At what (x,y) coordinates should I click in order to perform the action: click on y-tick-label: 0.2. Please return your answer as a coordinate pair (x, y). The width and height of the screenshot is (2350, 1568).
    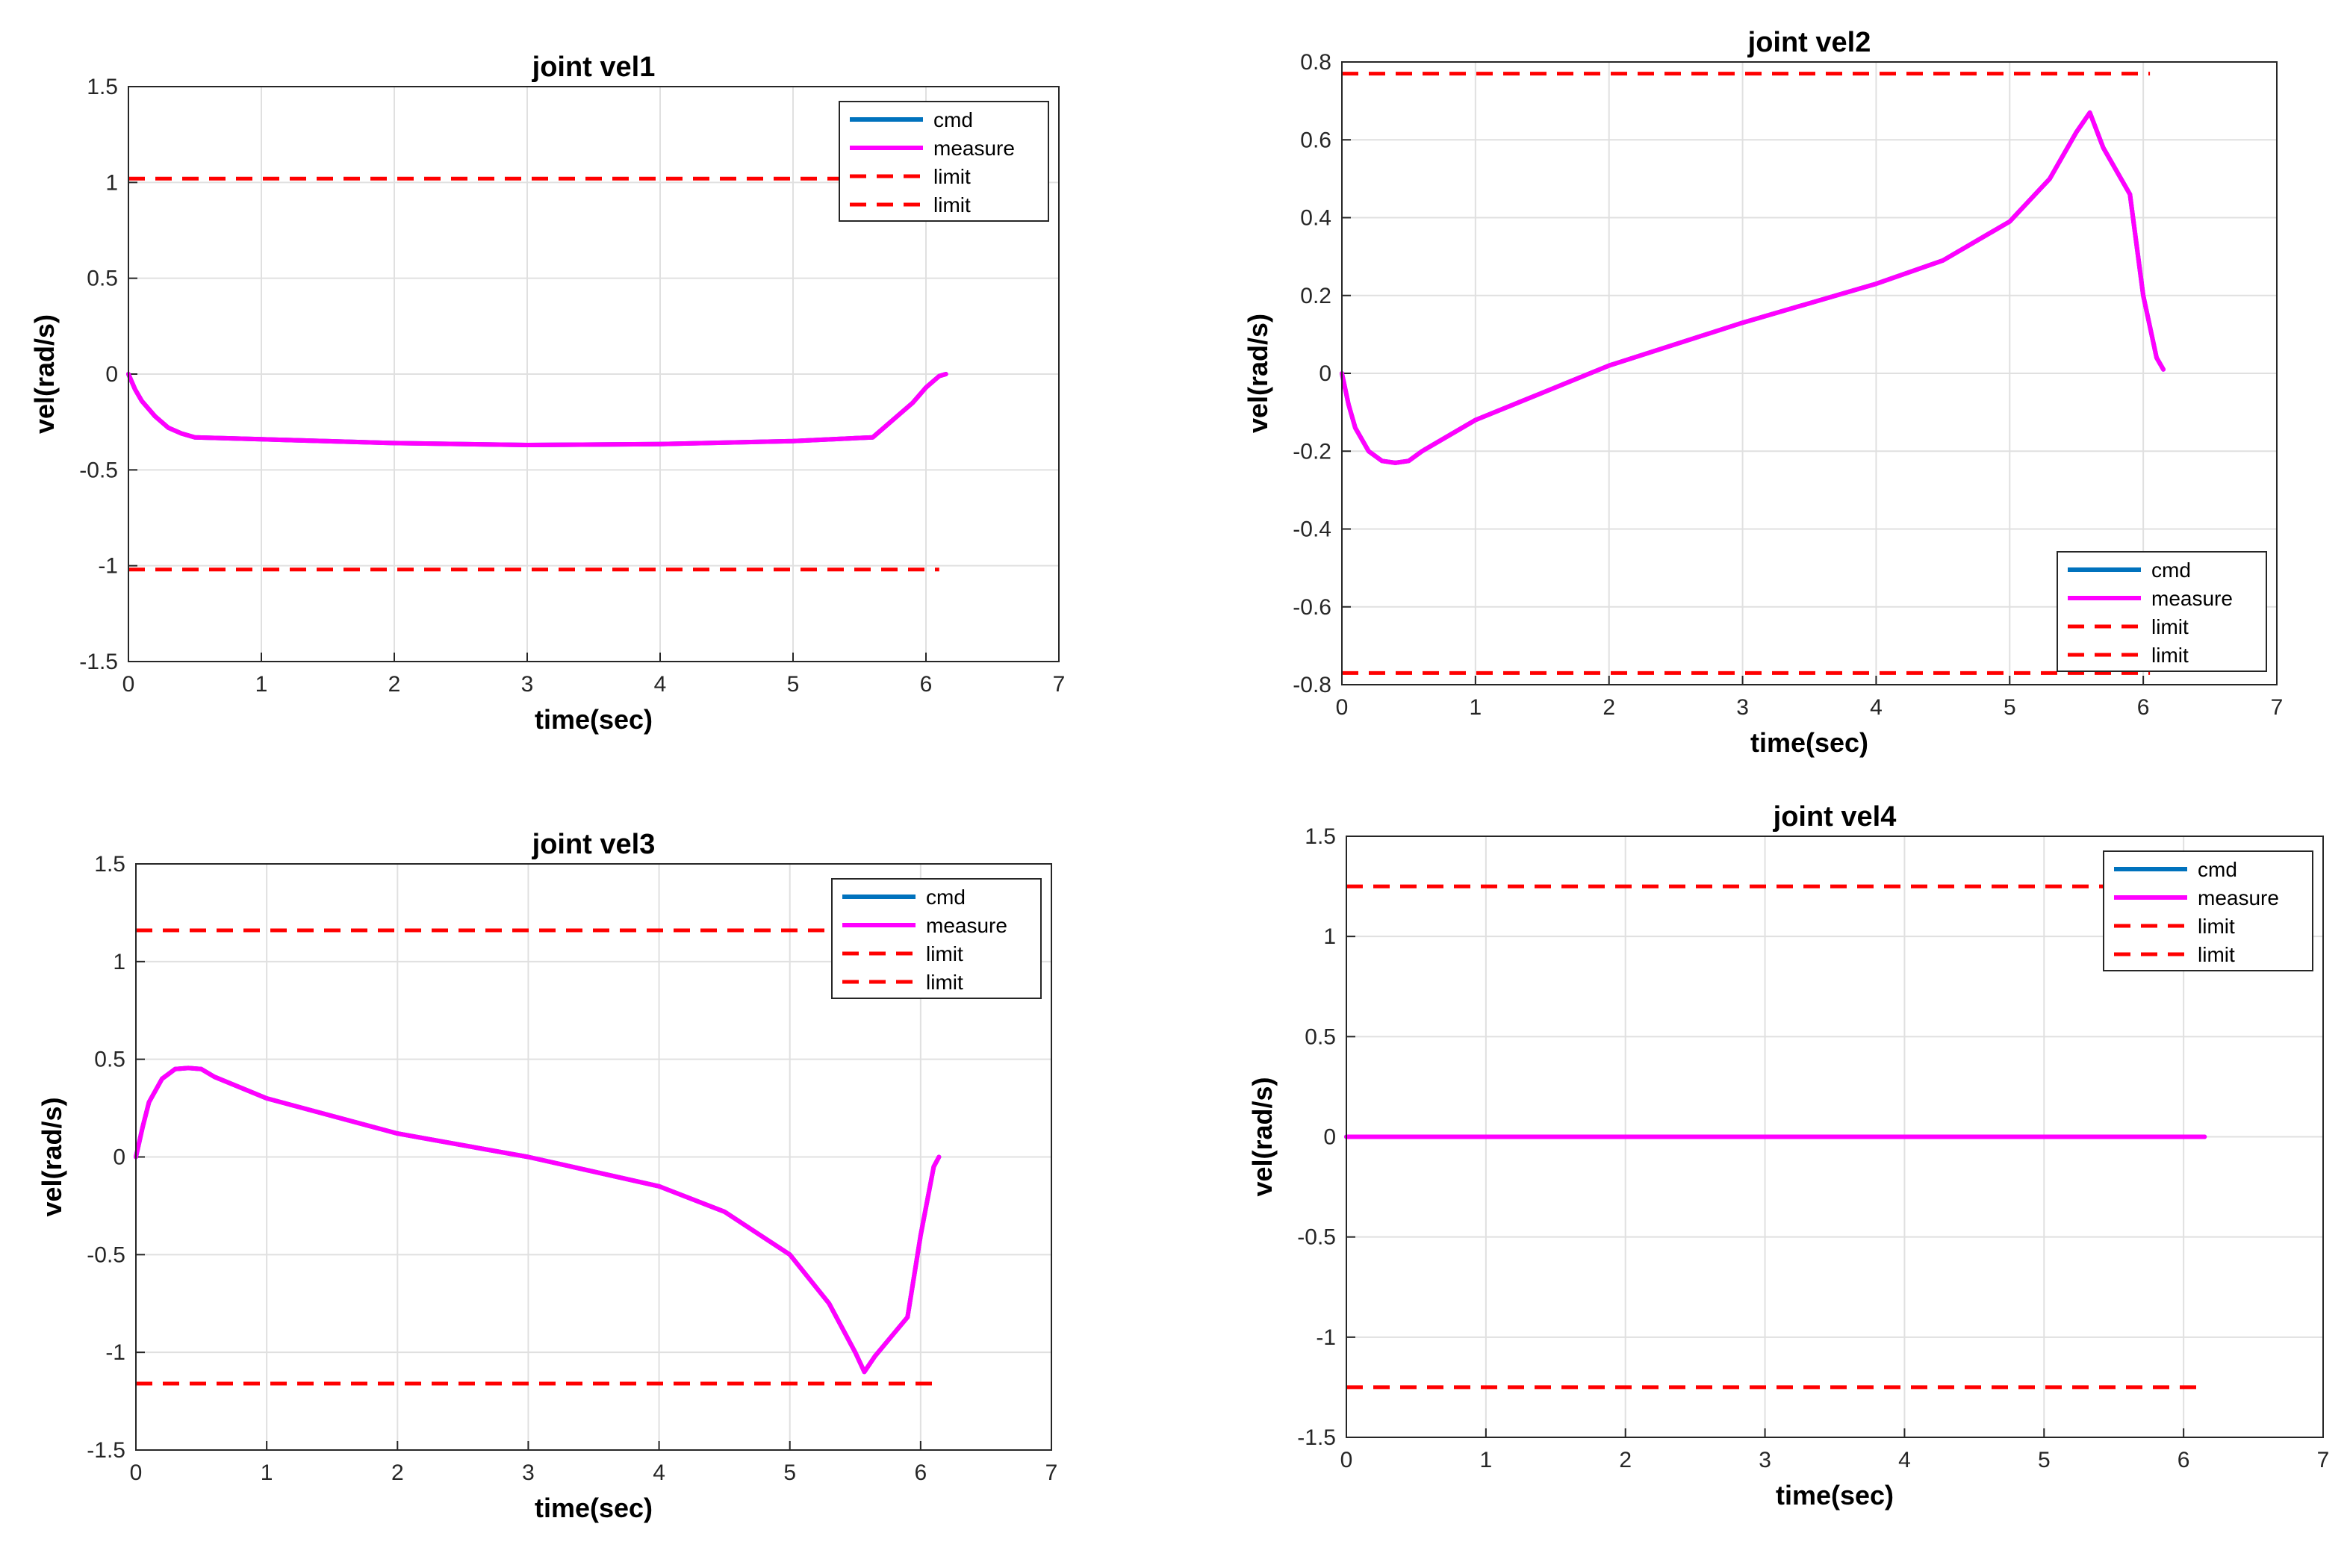
    Looking at the image, I should click on (1315, 296).